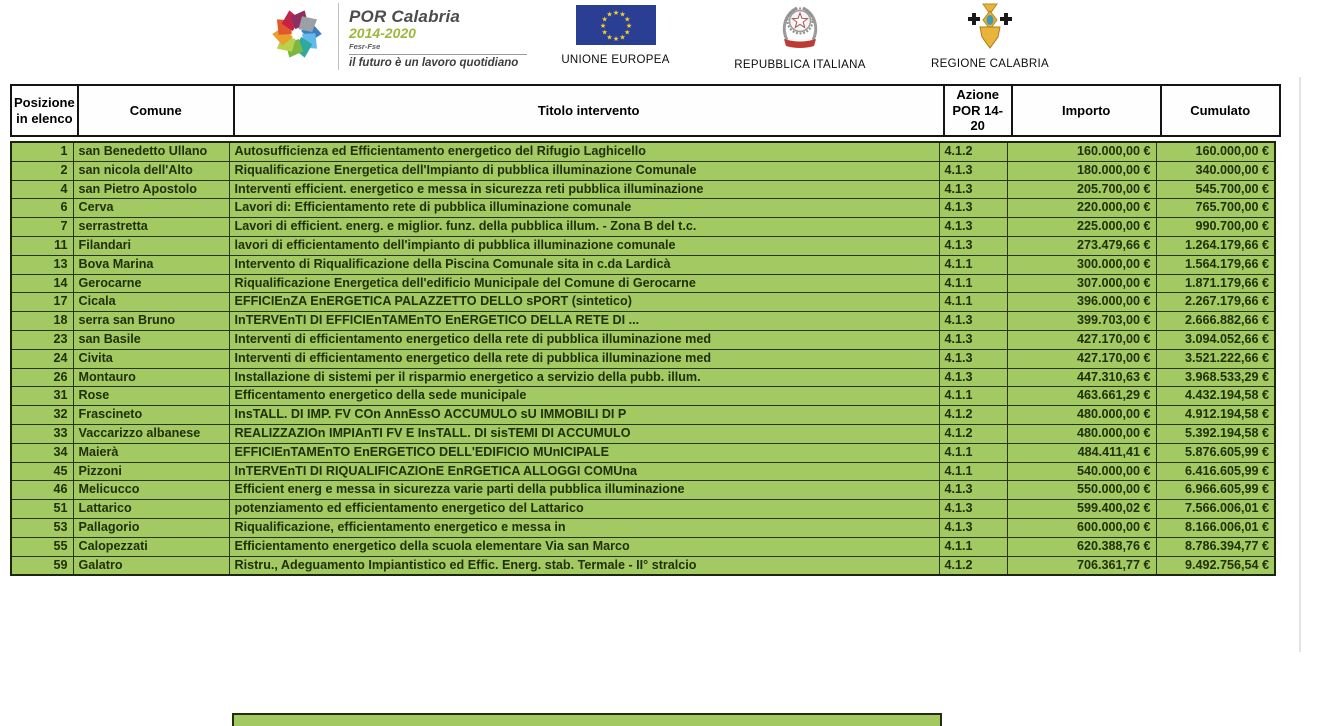  What do you see at coordinates (1081, 208) in the screenshot?
I see `cell-importo: 220.000,00 €` at bounding box center [1081, 208].